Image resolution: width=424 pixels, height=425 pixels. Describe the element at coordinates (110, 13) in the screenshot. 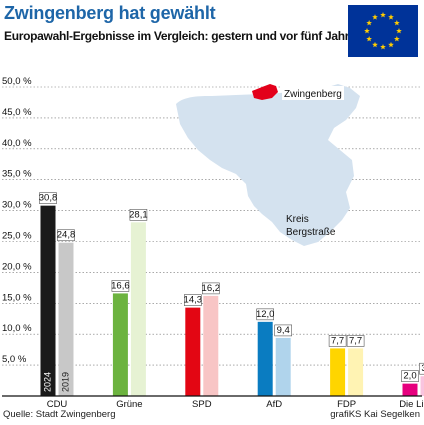

I see `page-title: Zwingenberg hat gewählt` at that location.